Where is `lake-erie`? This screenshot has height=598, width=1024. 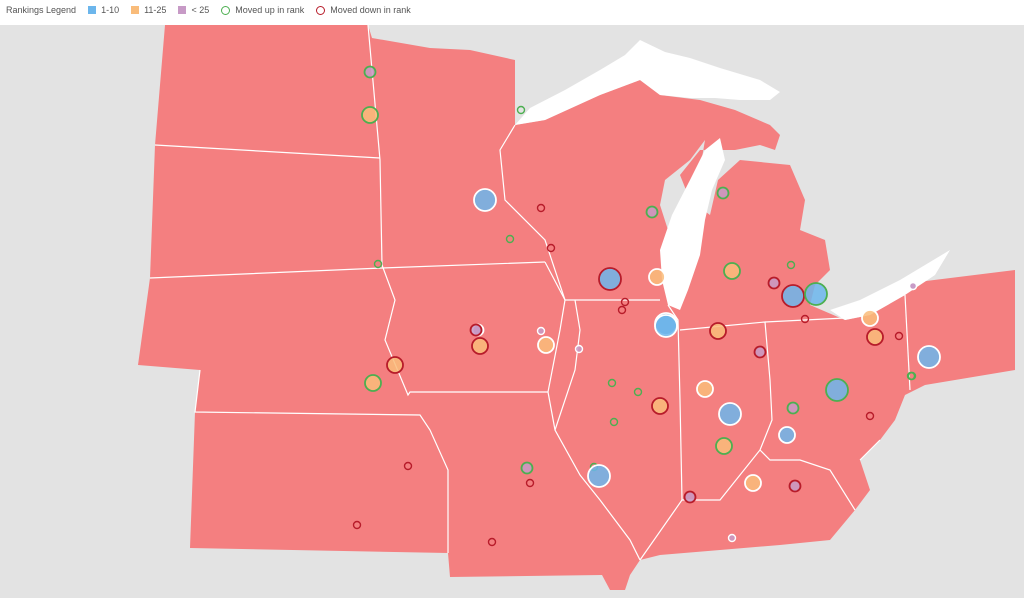 lake-erie is located at coordinates (890, 285).